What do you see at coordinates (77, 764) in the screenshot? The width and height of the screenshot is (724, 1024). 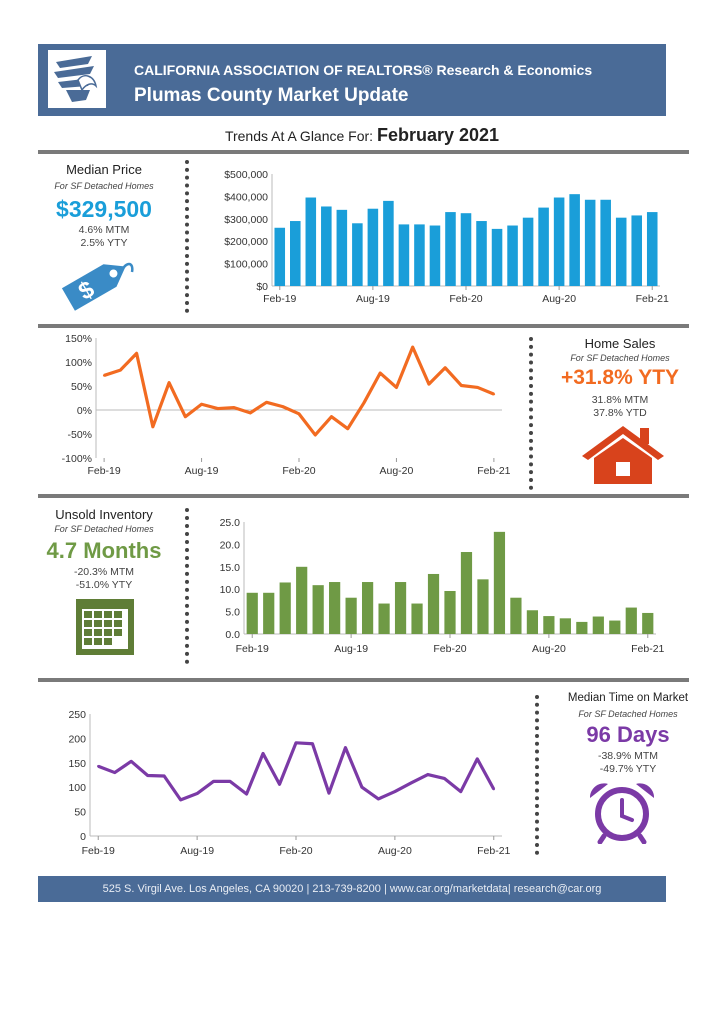 I see `y-tick-label: 150` at bounding box center [77, 764].